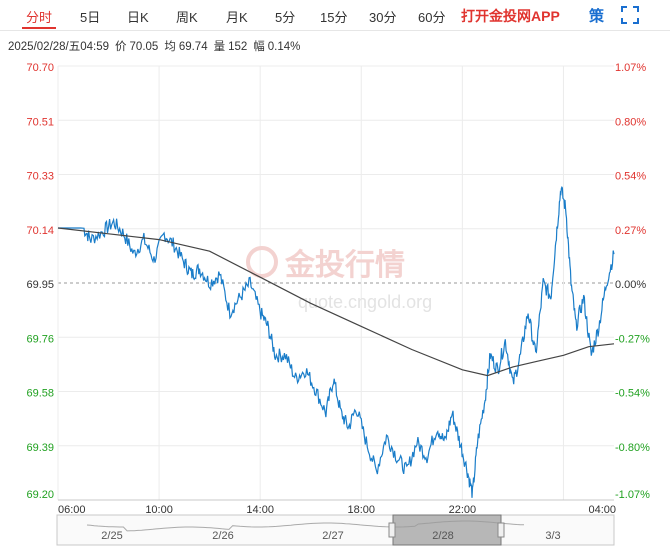  Describe the element at coordinates (222, 536) in the screenshot. I see `navigator-date-label: 2/26` at that location.